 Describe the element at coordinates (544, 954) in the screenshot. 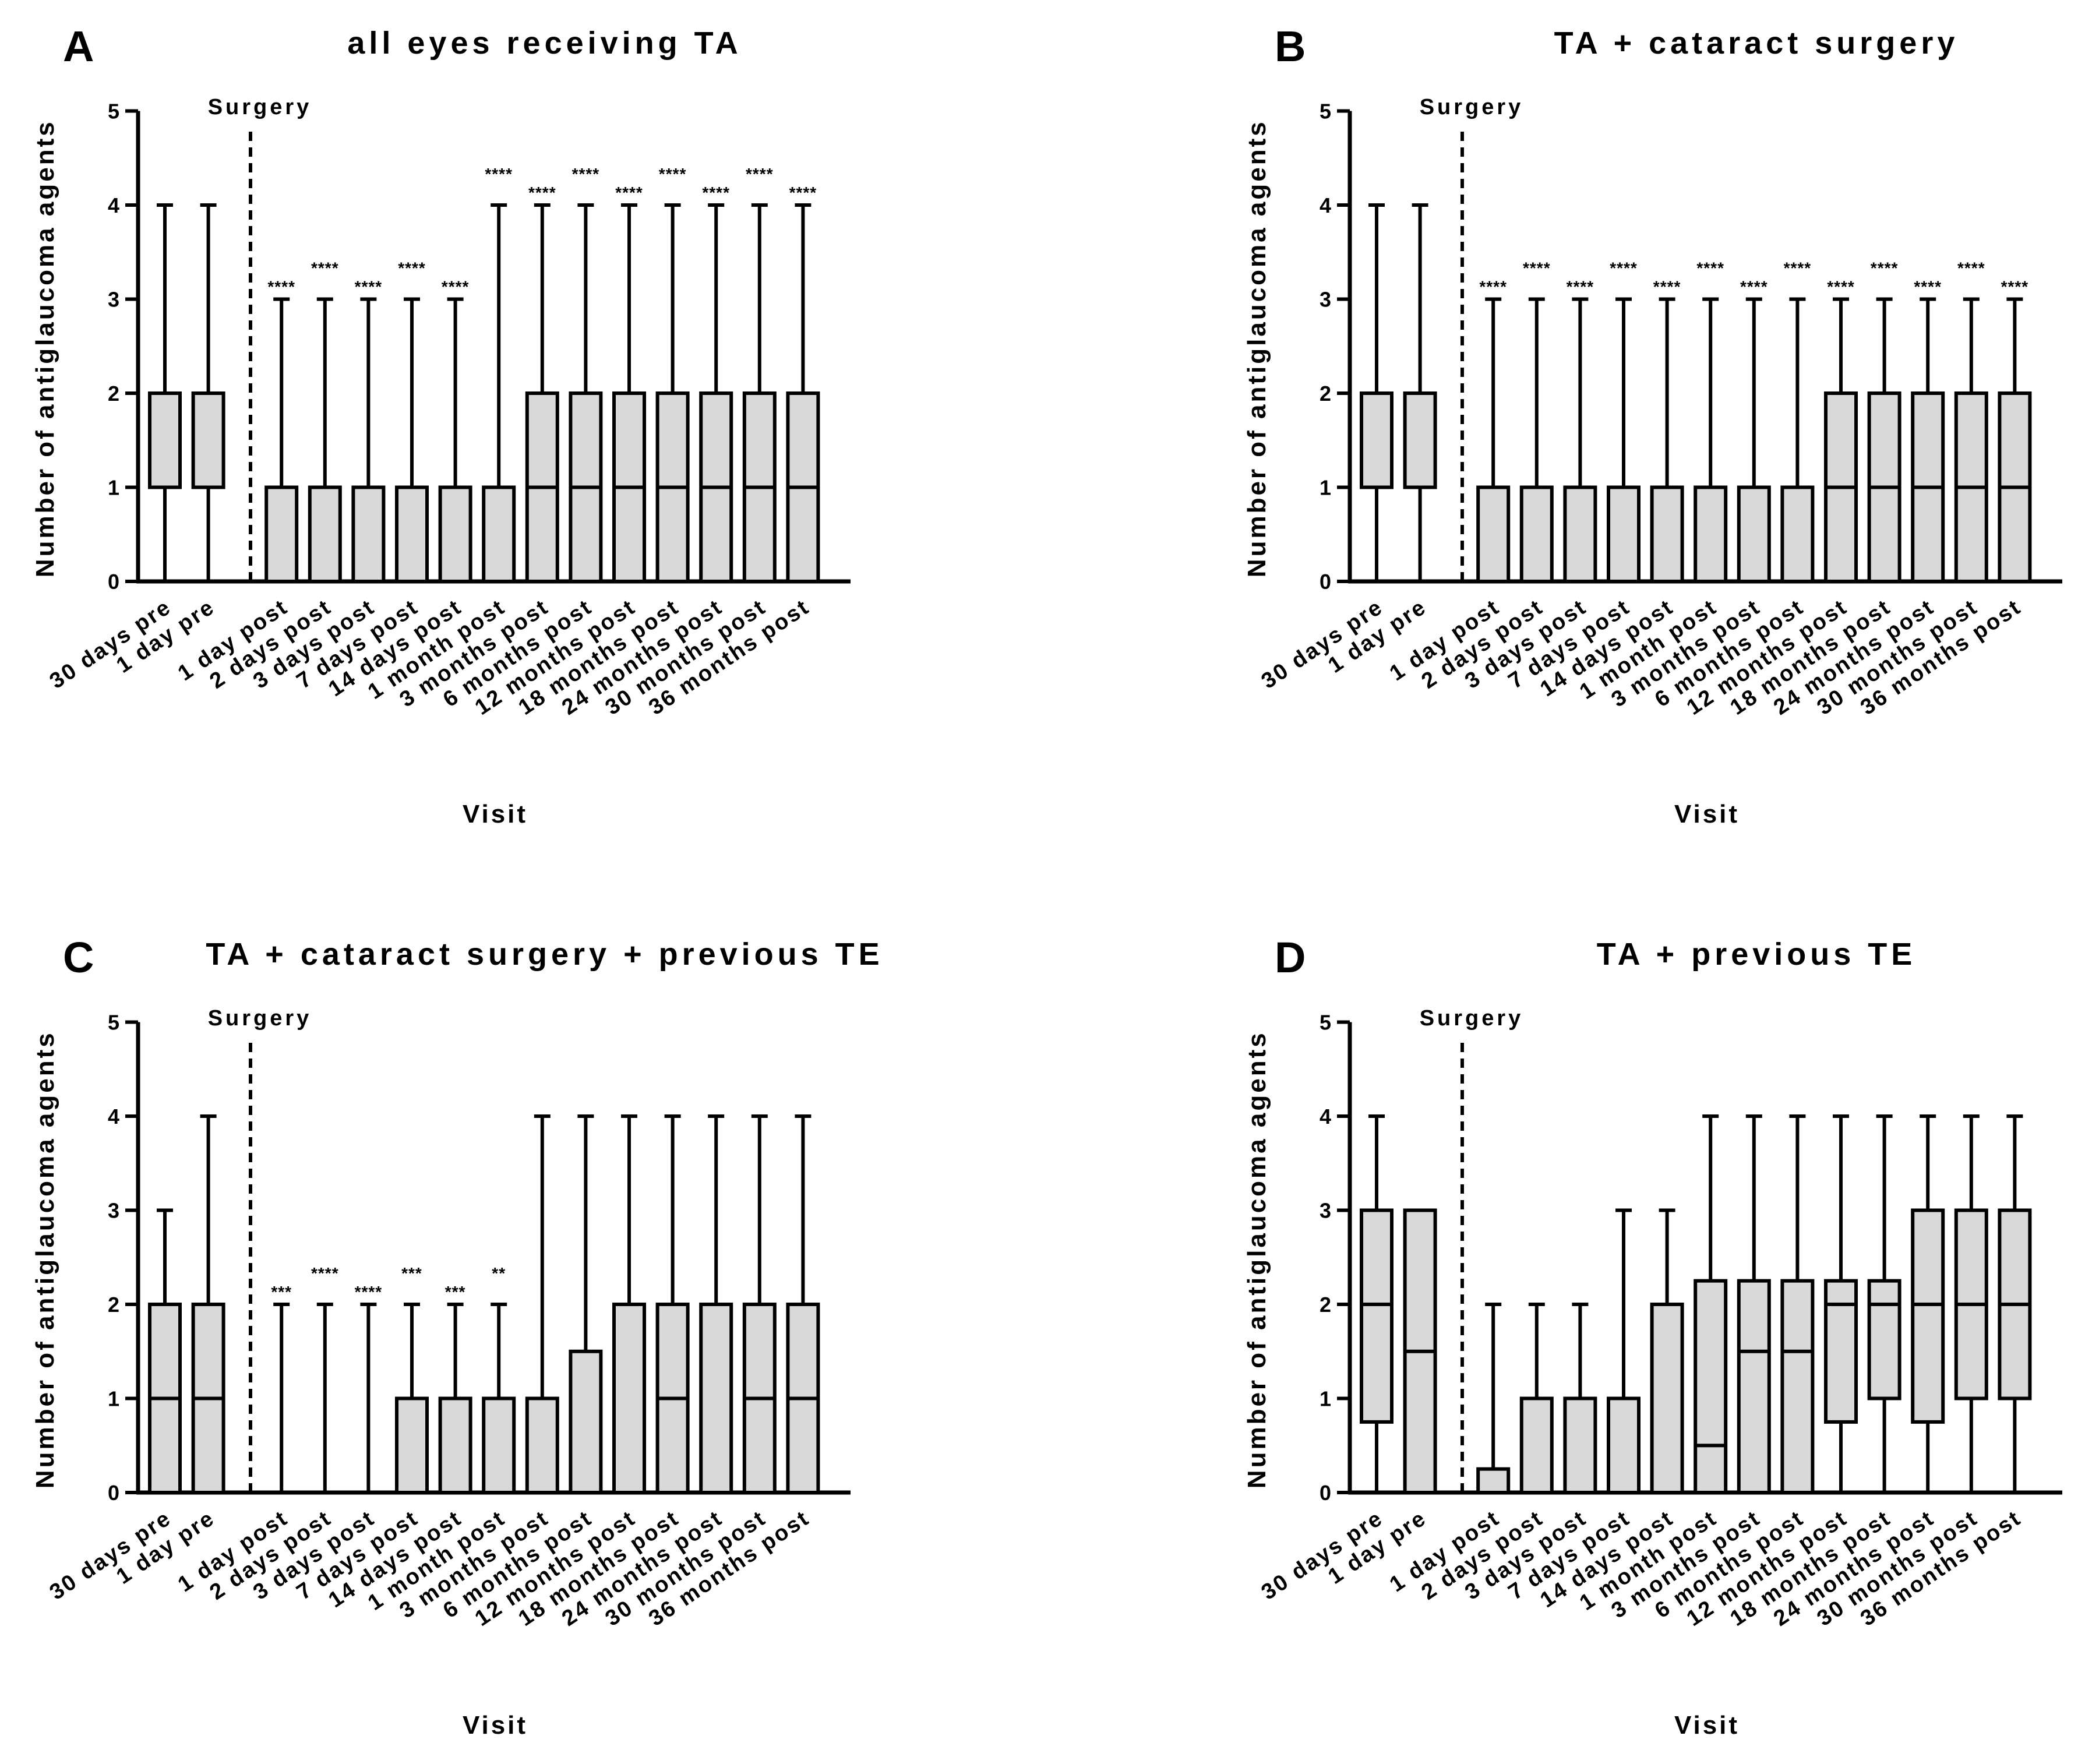

I see `panel-title: TA + cataract surgery + previous TE` at that location.